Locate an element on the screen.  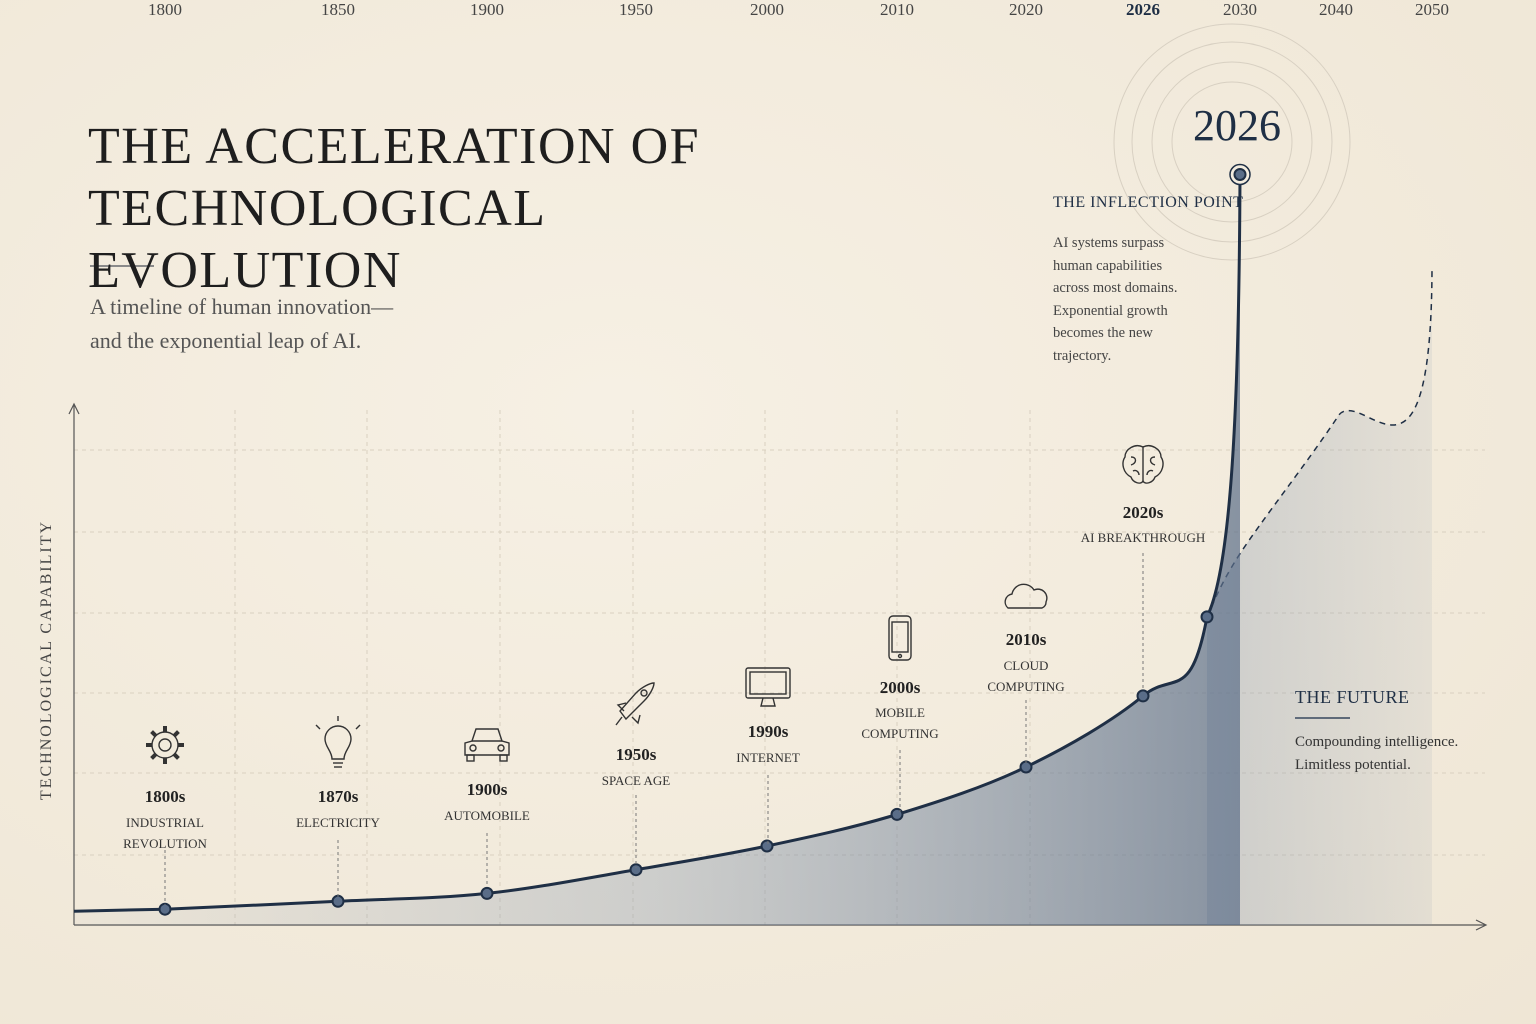
x-tick-label: 1950 is located at coordinates (636, 9).